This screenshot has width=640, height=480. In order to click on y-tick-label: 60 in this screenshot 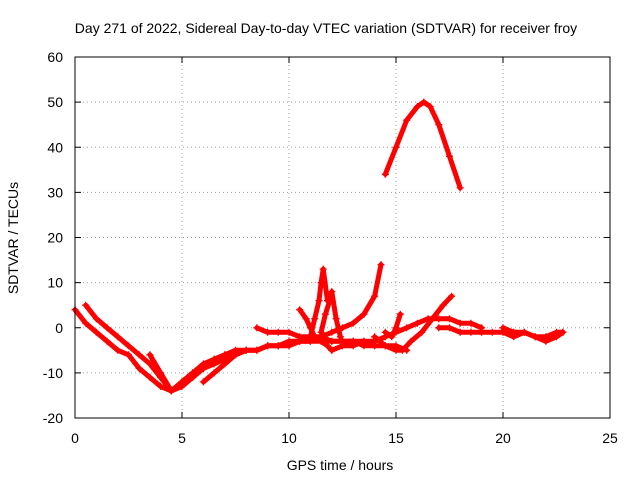, I will do `click(55, 57)`.